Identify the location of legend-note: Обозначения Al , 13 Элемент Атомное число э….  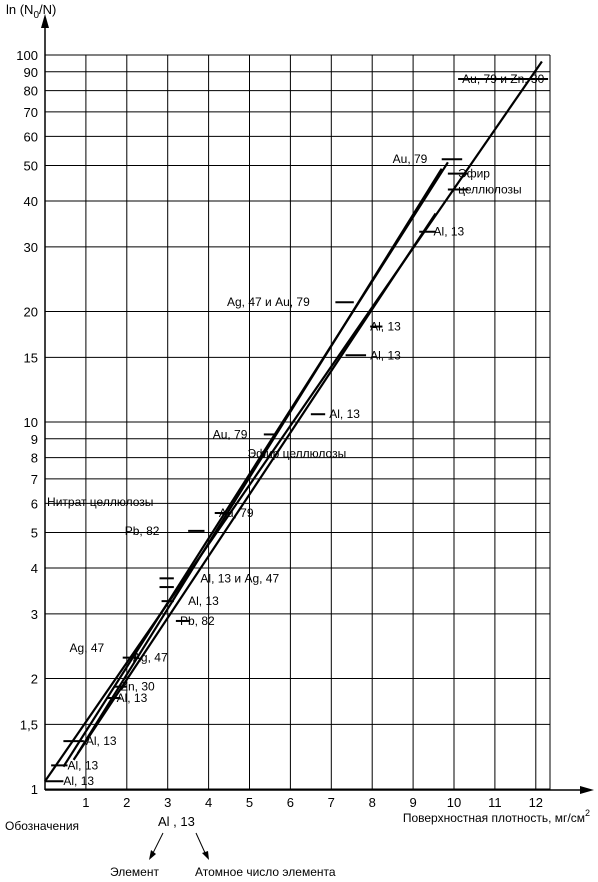
(170, 846).